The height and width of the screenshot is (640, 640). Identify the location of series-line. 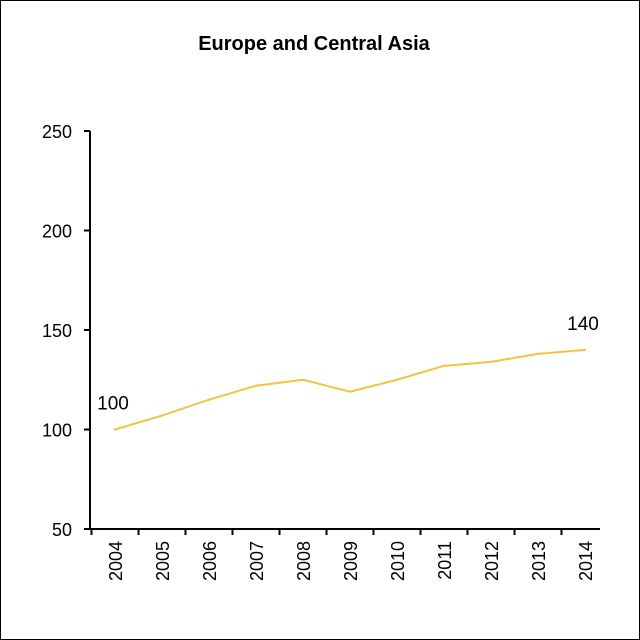
(350, 389).